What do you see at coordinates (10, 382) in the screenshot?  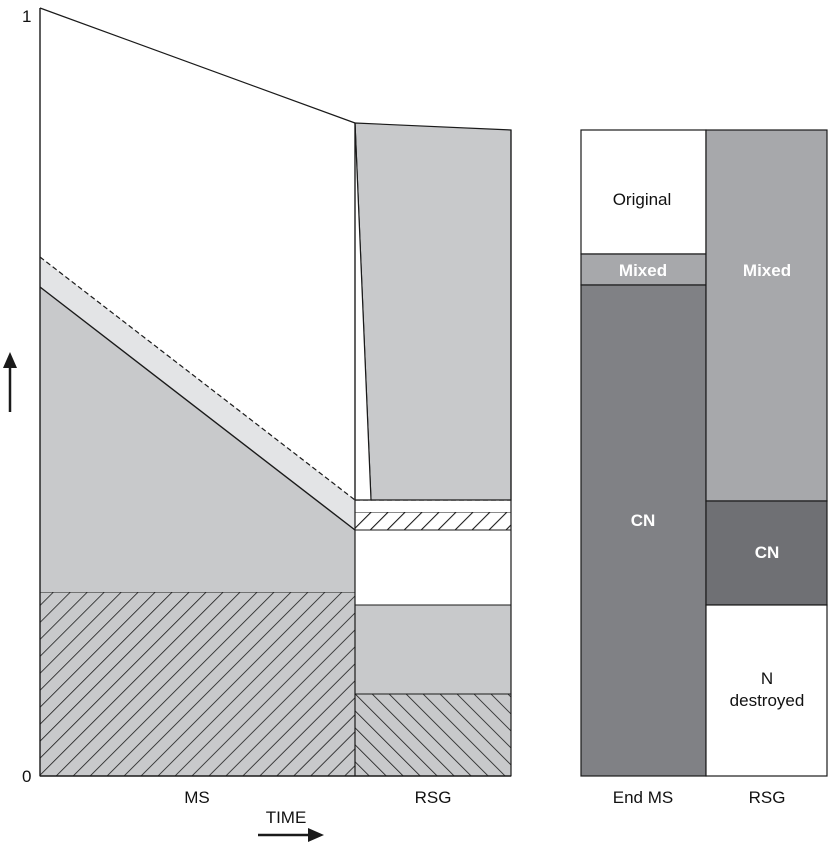 I see `up-arrow-icon` at bounding box center [10, 382].